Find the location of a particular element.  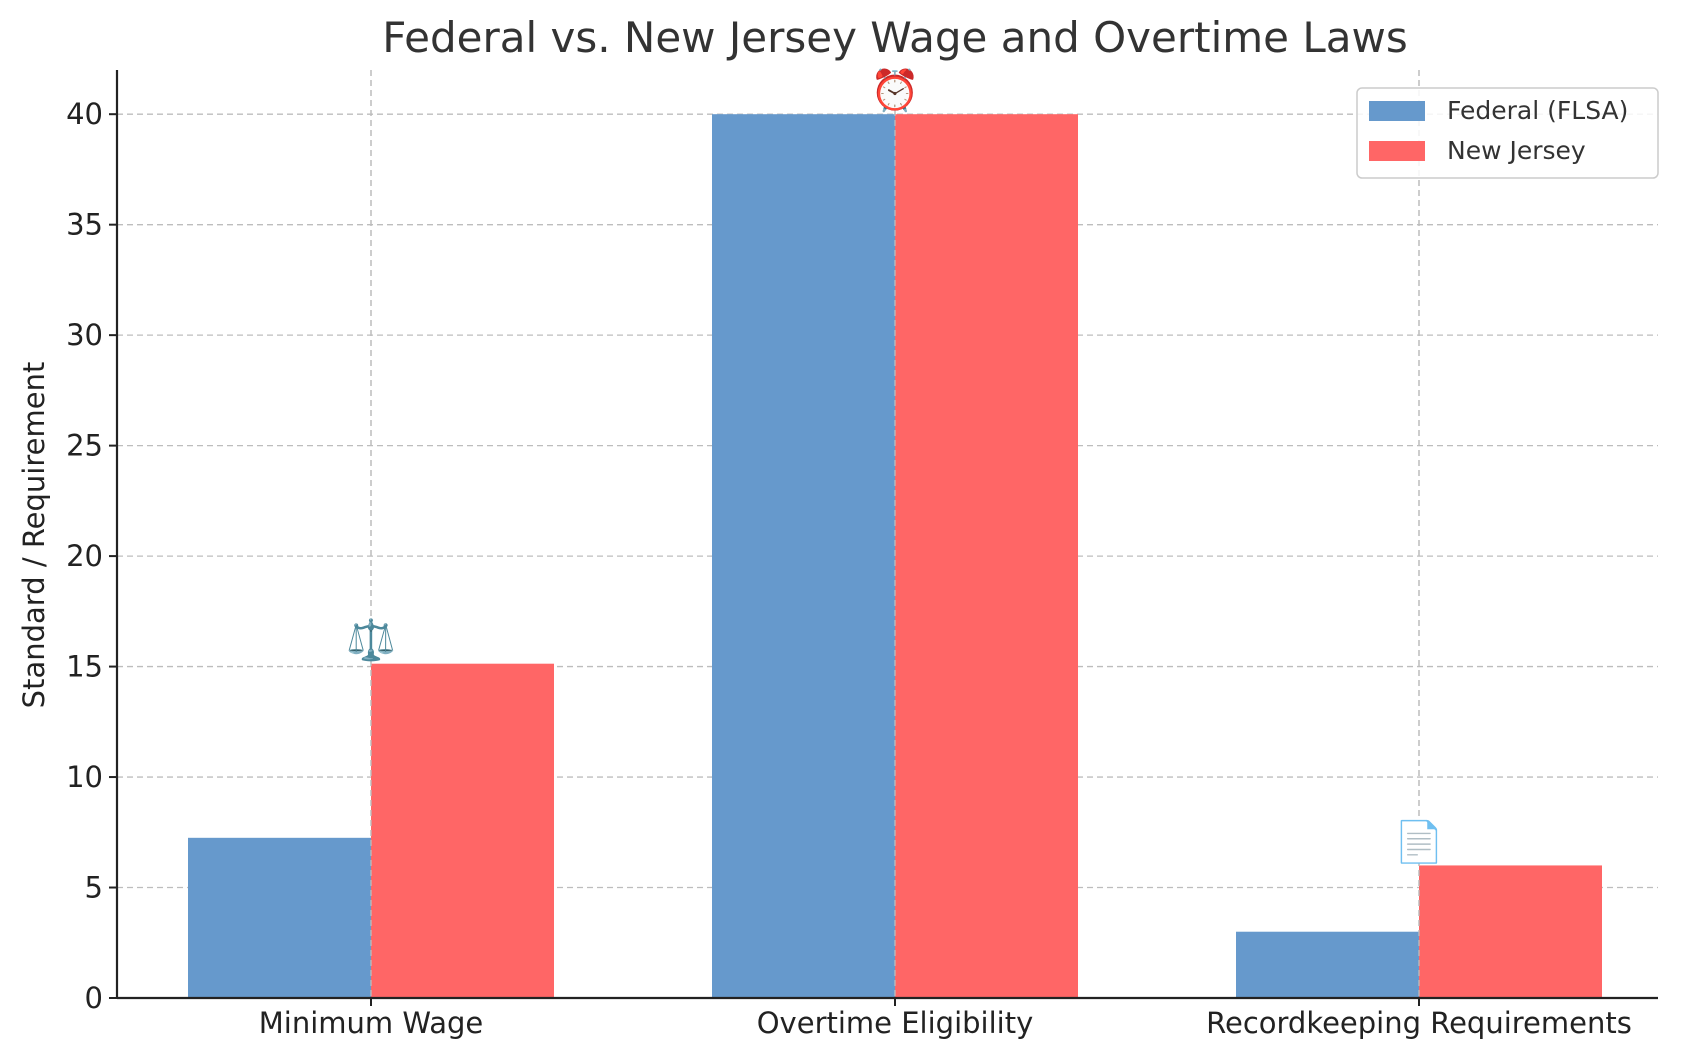

x-tick-label-0: Minimum Wage is located at coordinates (371, 1023).